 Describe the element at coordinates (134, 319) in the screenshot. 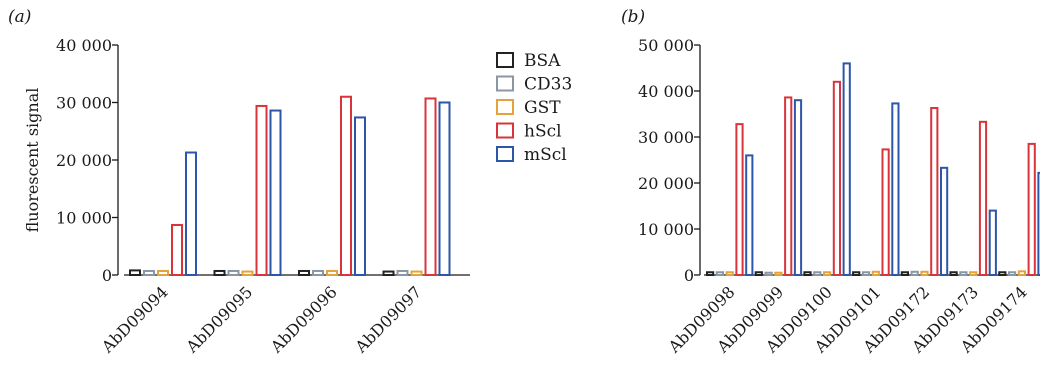

I see `x-category-label: AbD09094` at that location.